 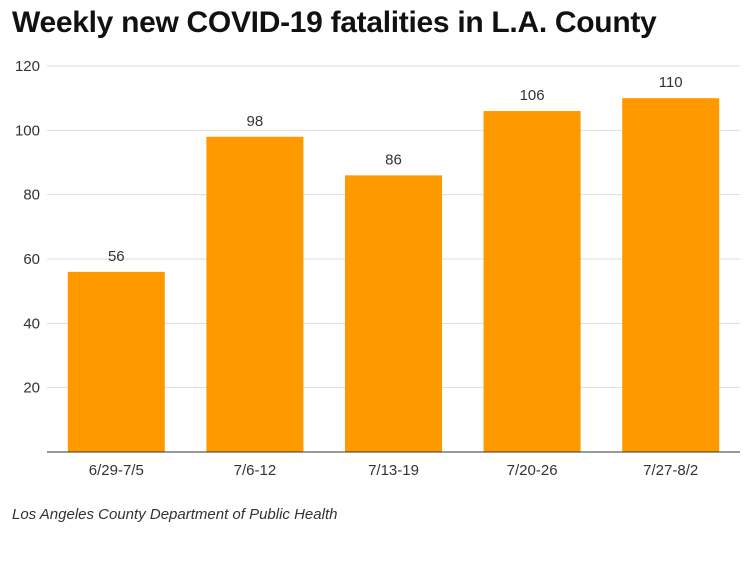 I want to click on x-tick-label: 7/6-12, so click(x=255, y=470).